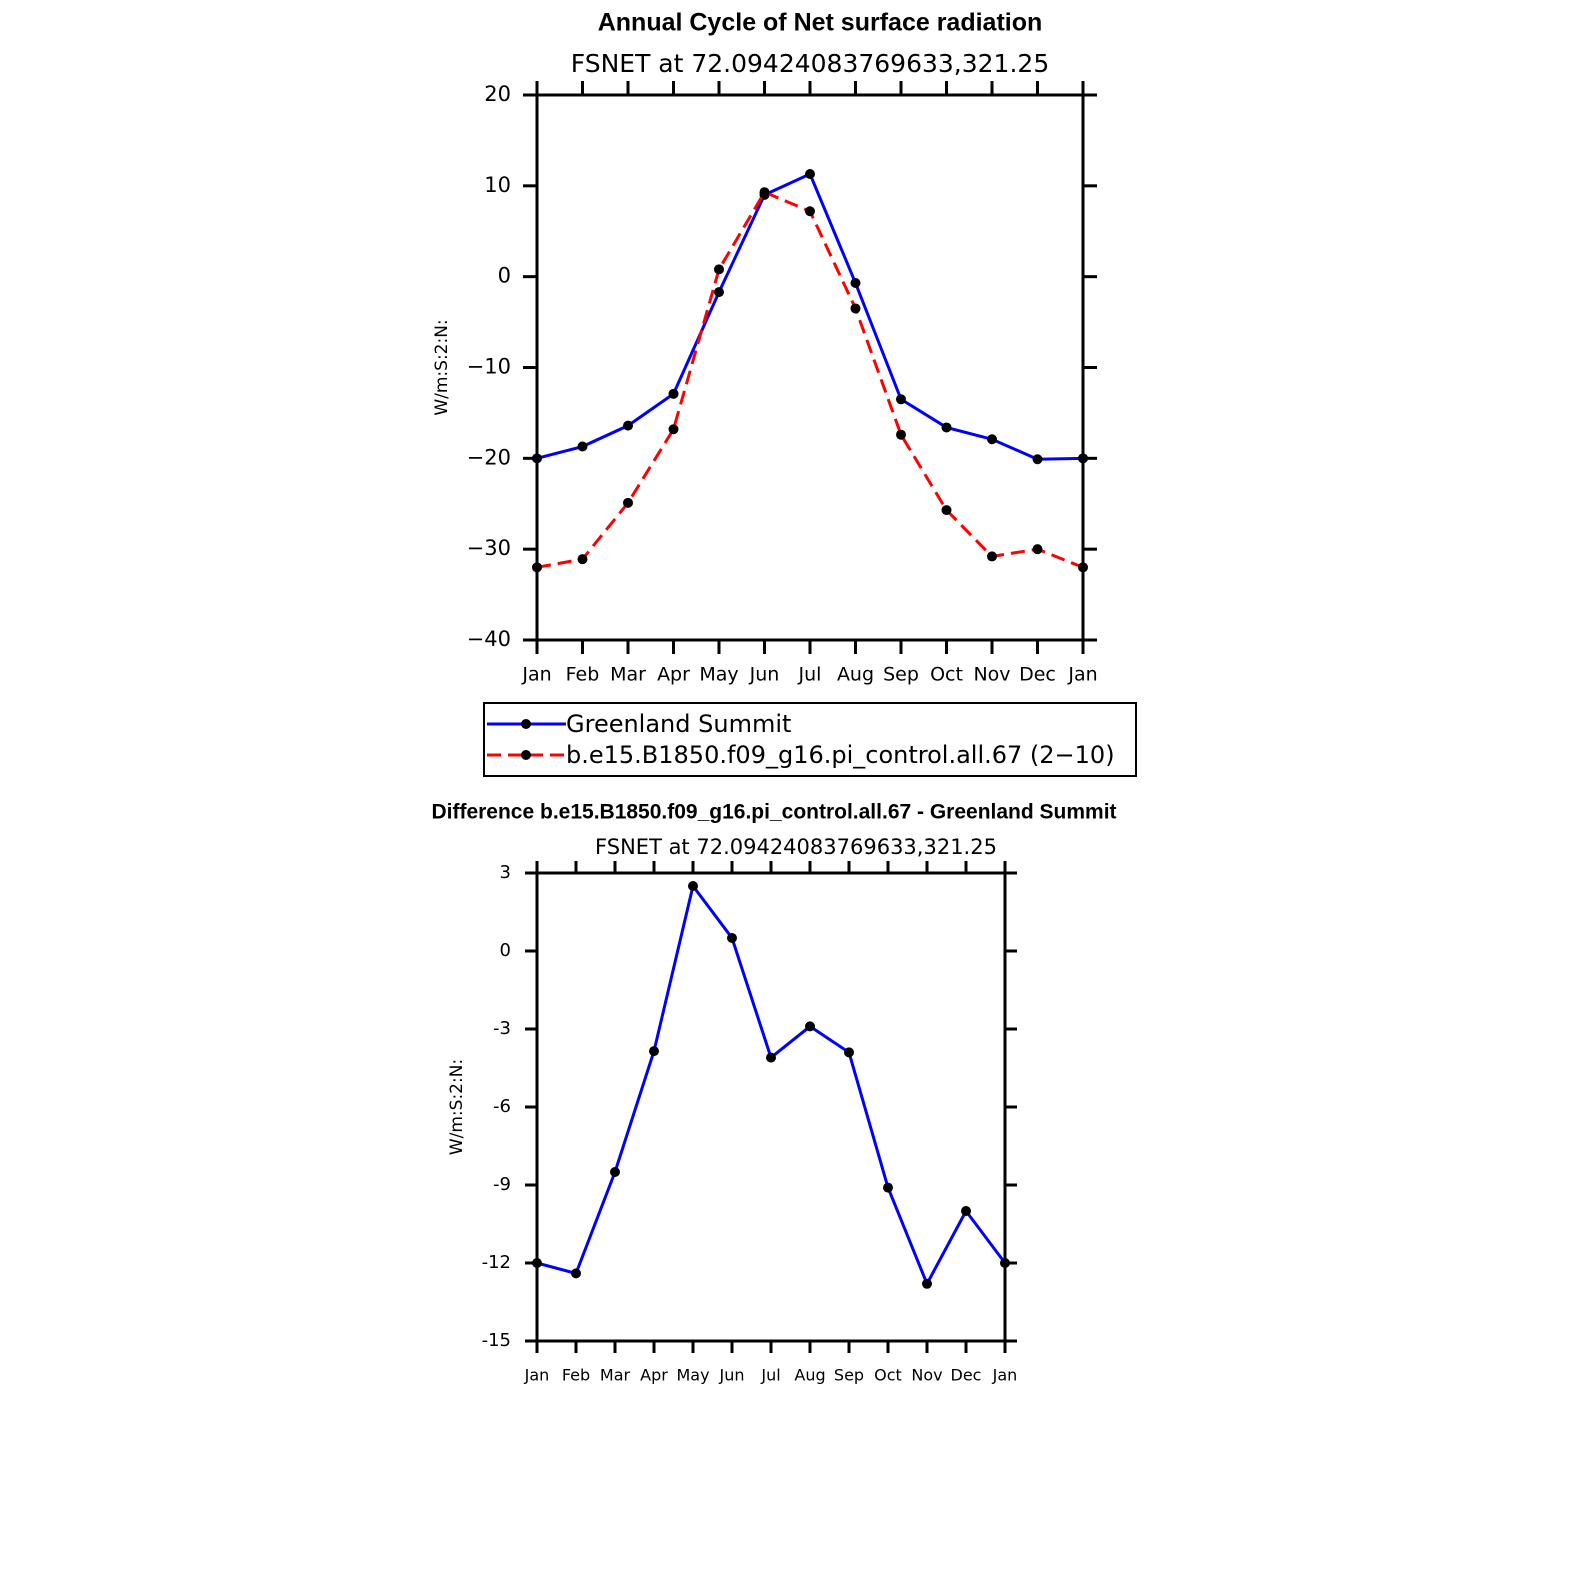  I want to click on y-tick-label: 10, so click(497, 185).